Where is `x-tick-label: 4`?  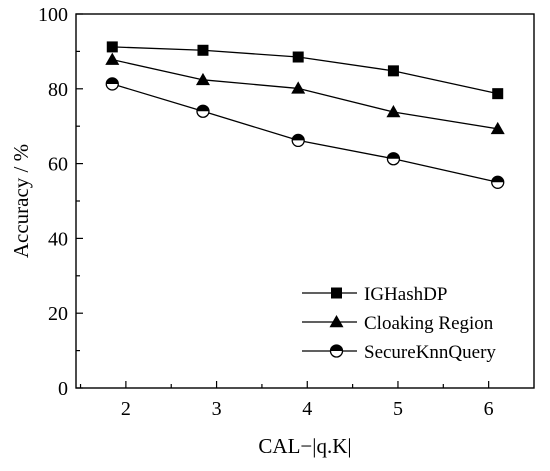
x-tick-label: 4 is located at coordinates (307, 409).